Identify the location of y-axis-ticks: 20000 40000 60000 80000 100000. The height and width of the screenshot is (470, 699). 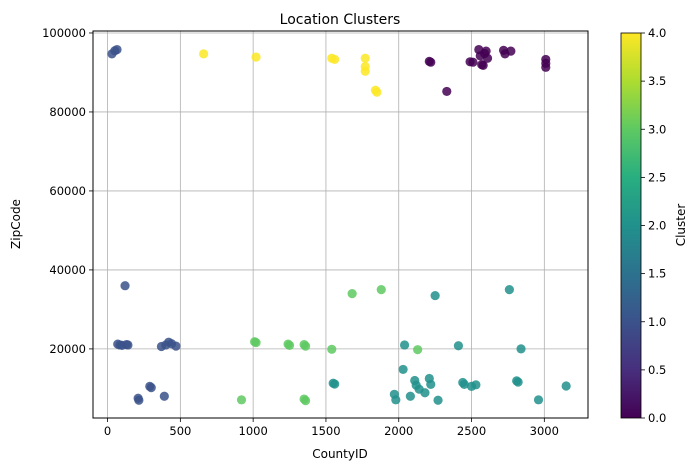
(67, 191).